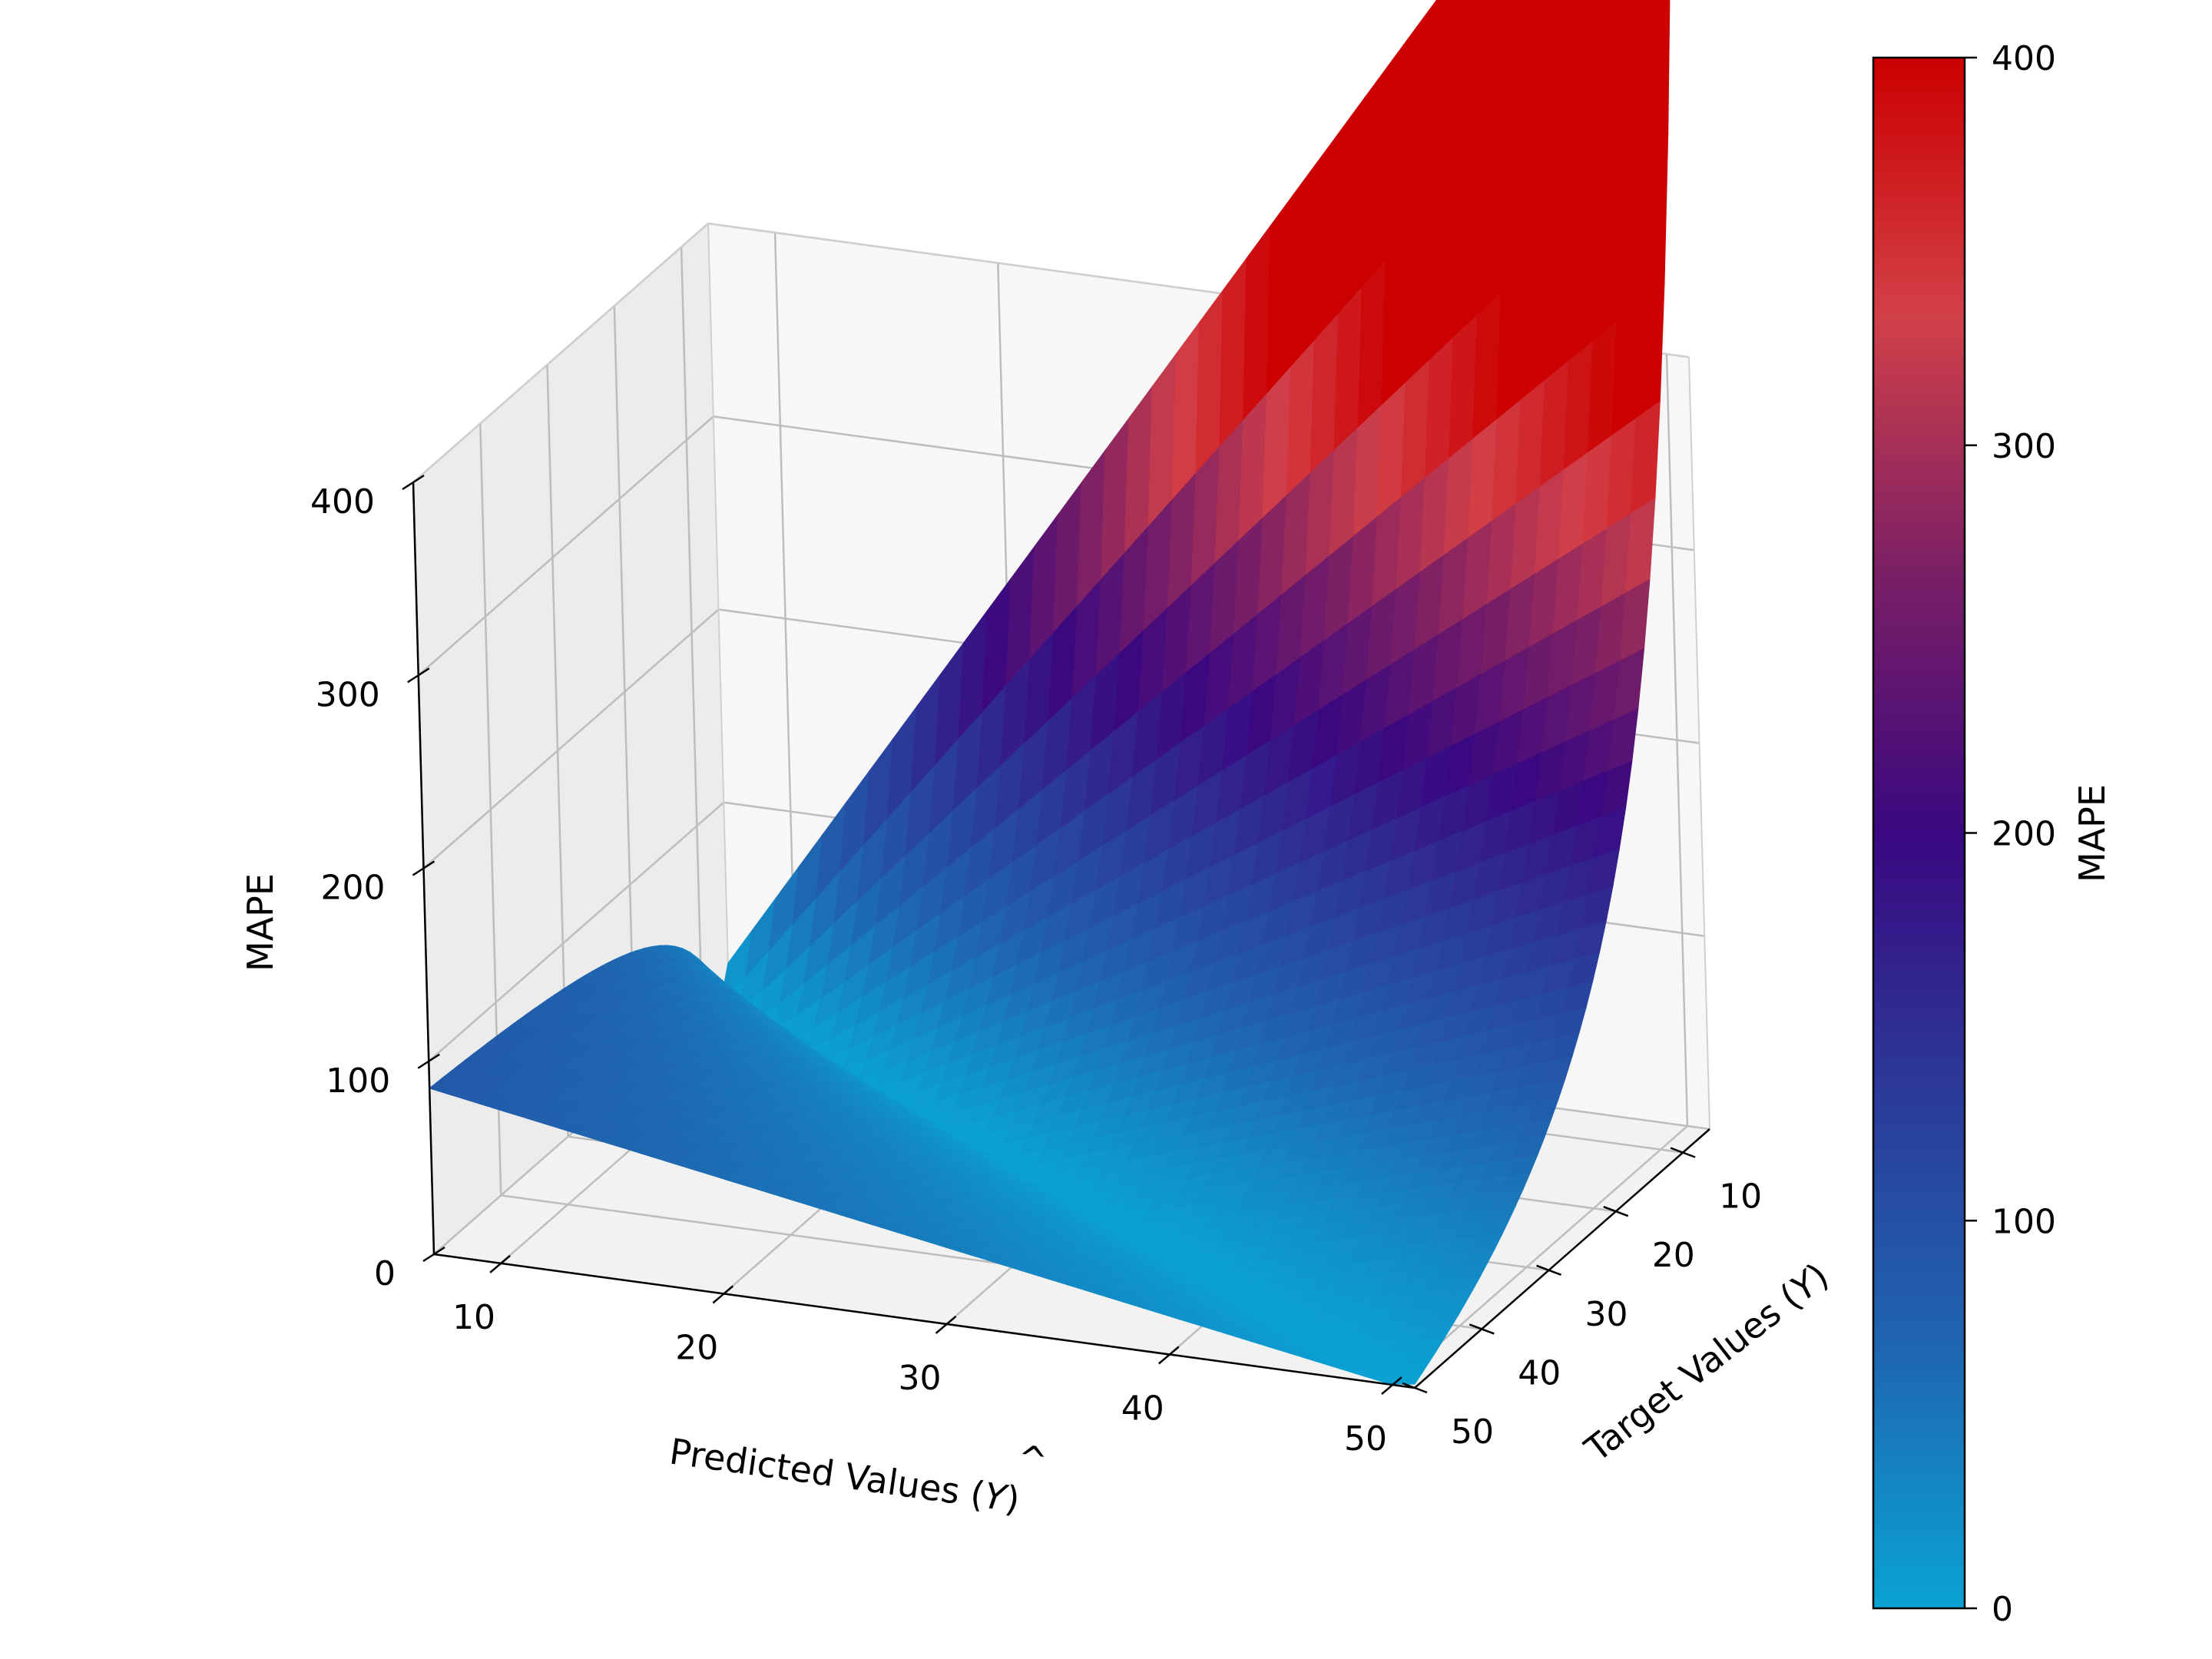 This screenshot has width=2212, height=1659. Describe the element at coordinates (1473, 1432) in the screenshot. I see `y-tick-label: 50` at that location.